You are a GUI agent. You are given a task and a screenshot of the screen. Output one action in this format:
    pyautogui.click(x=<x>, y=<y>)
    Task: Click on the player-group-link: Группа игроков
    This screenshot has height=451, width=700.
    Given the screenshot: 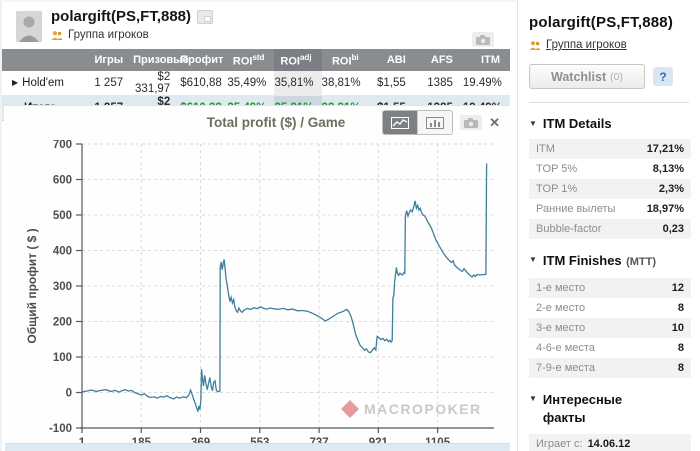 What is the action you would take?
    pyautogui.click(x=108, y=35)
    